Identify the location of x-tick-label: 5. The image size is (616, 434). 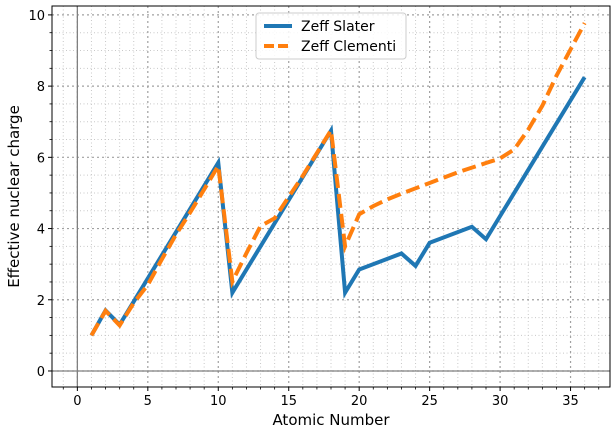
(148, 401).